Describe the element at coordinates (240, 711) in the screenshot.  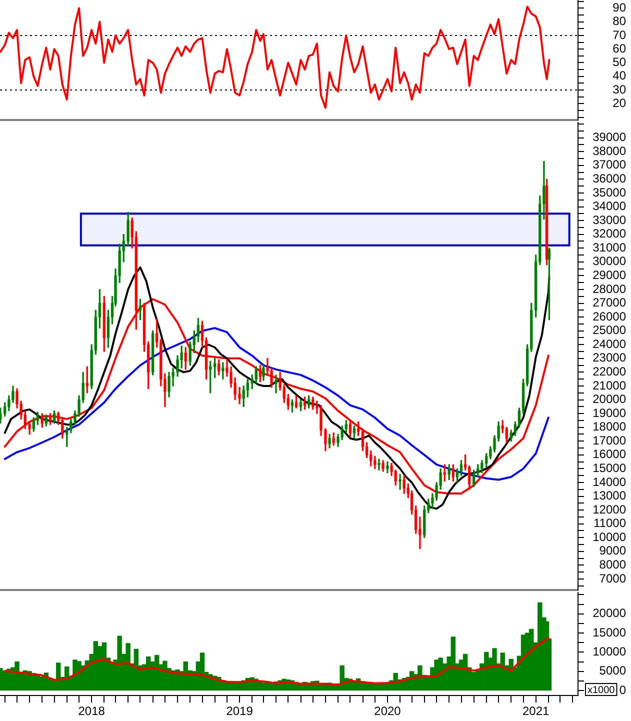
I see `x-tick-label: 2019` at that location.